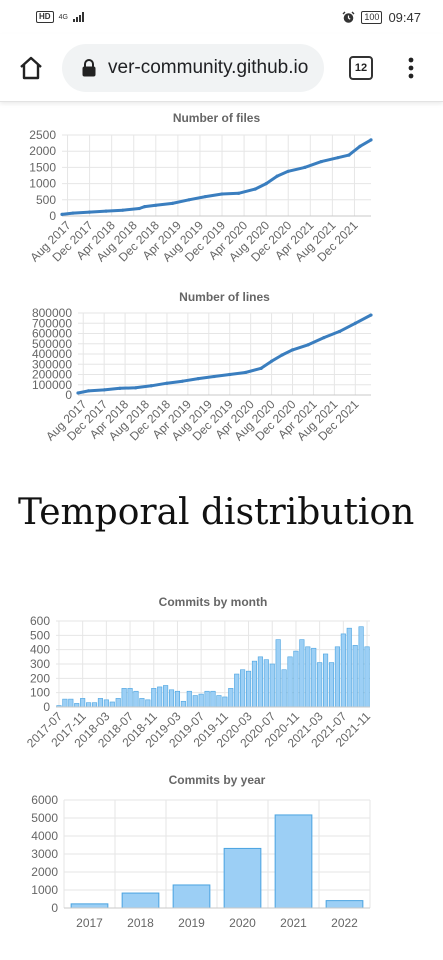 This screenshot has height=960, width=443. I want to click on battery-icon: 100, so click(372, 17).